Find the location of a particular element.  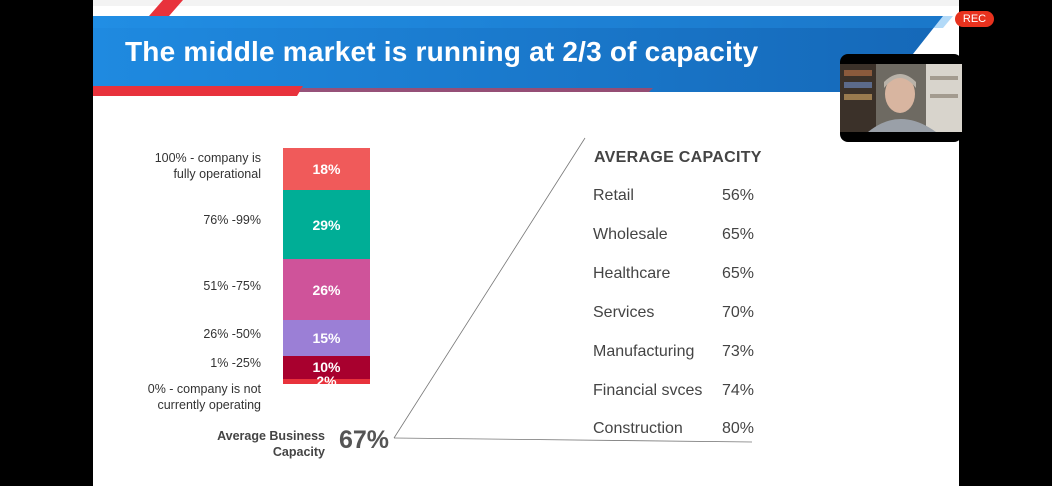

average-capacity-value: 67% is located at coordinates (364, 440).